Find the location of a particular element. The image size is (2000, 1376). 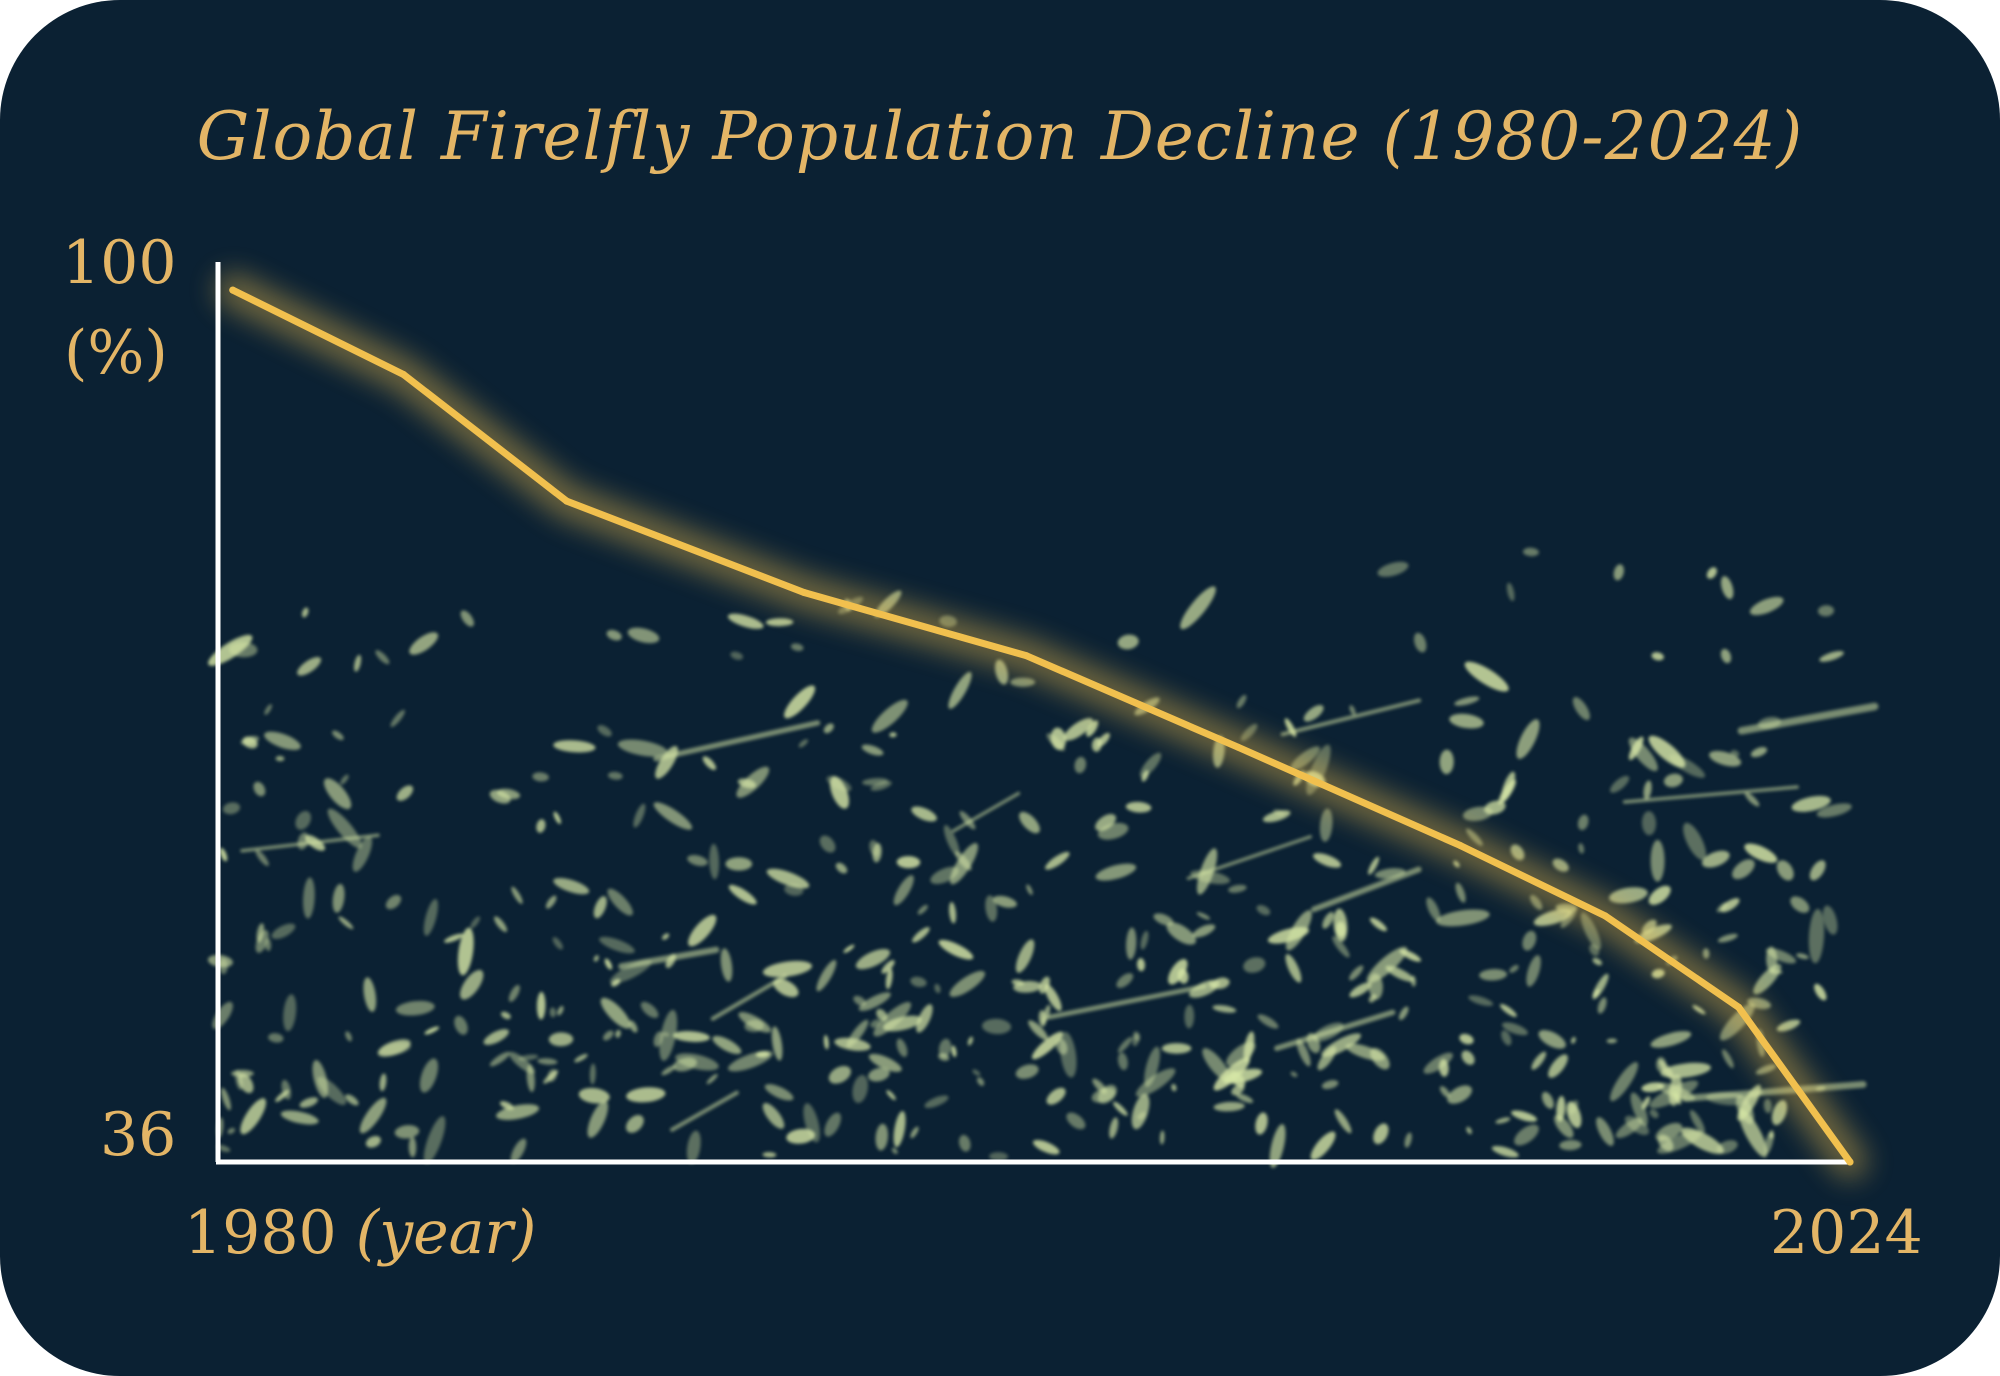

firefly-streak is located at coordinates (1774, 1091).